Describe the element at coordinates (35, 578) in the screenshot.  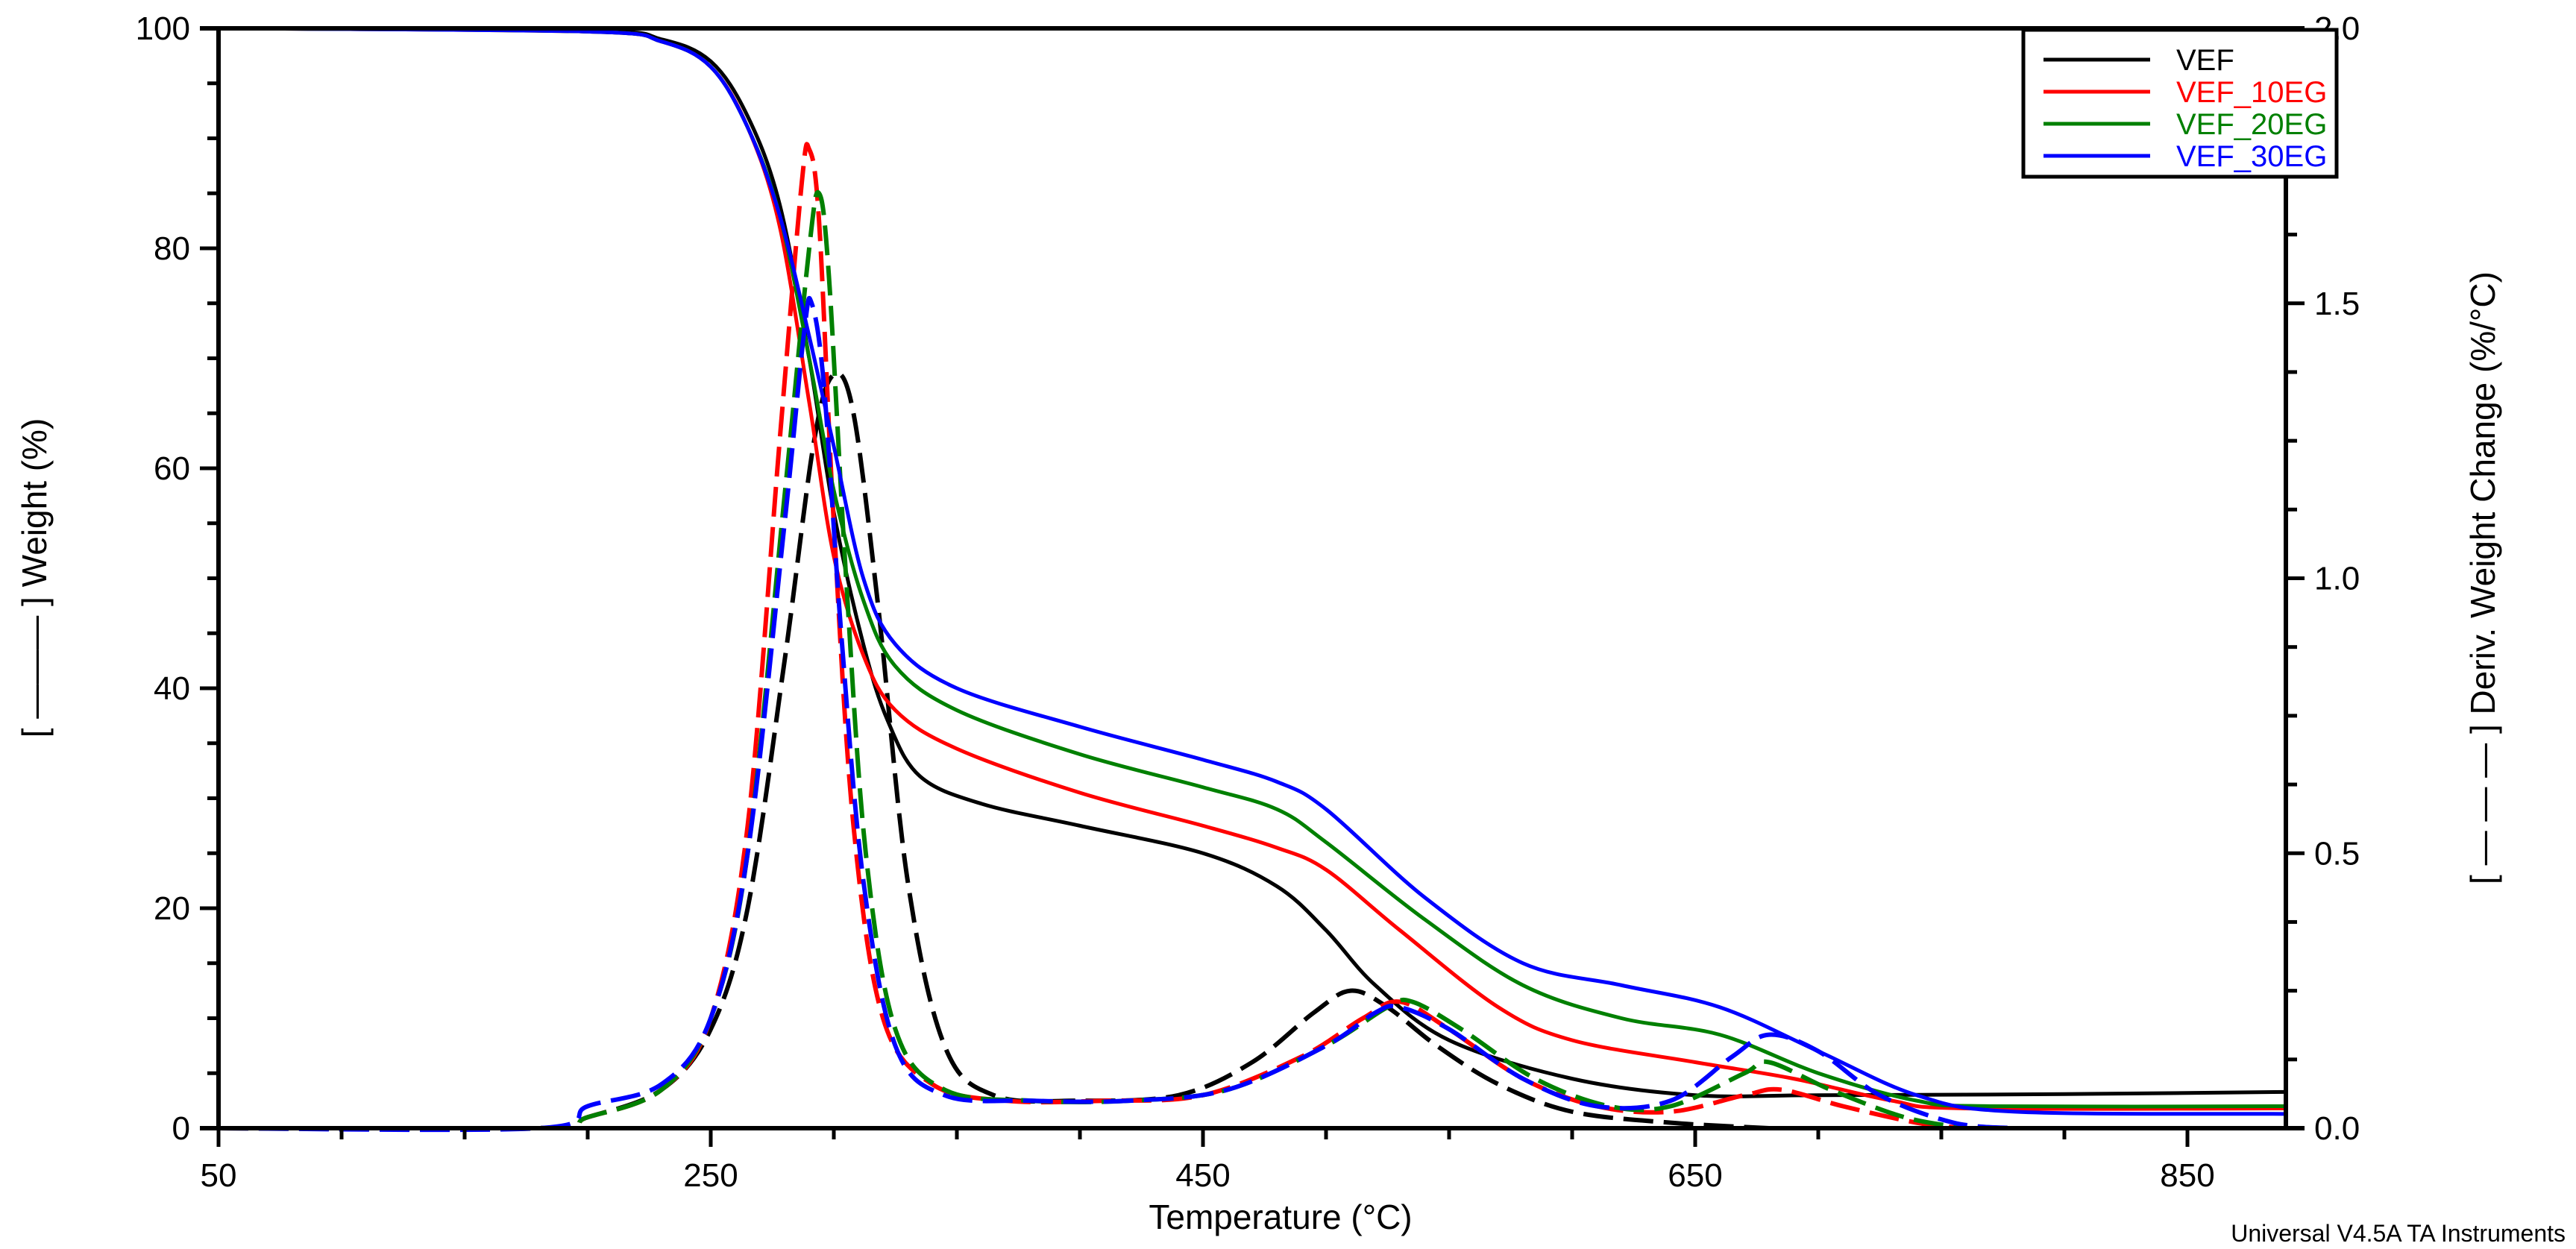
I see `y-axis-title: [ ——— ] Weight (%)` at that location.